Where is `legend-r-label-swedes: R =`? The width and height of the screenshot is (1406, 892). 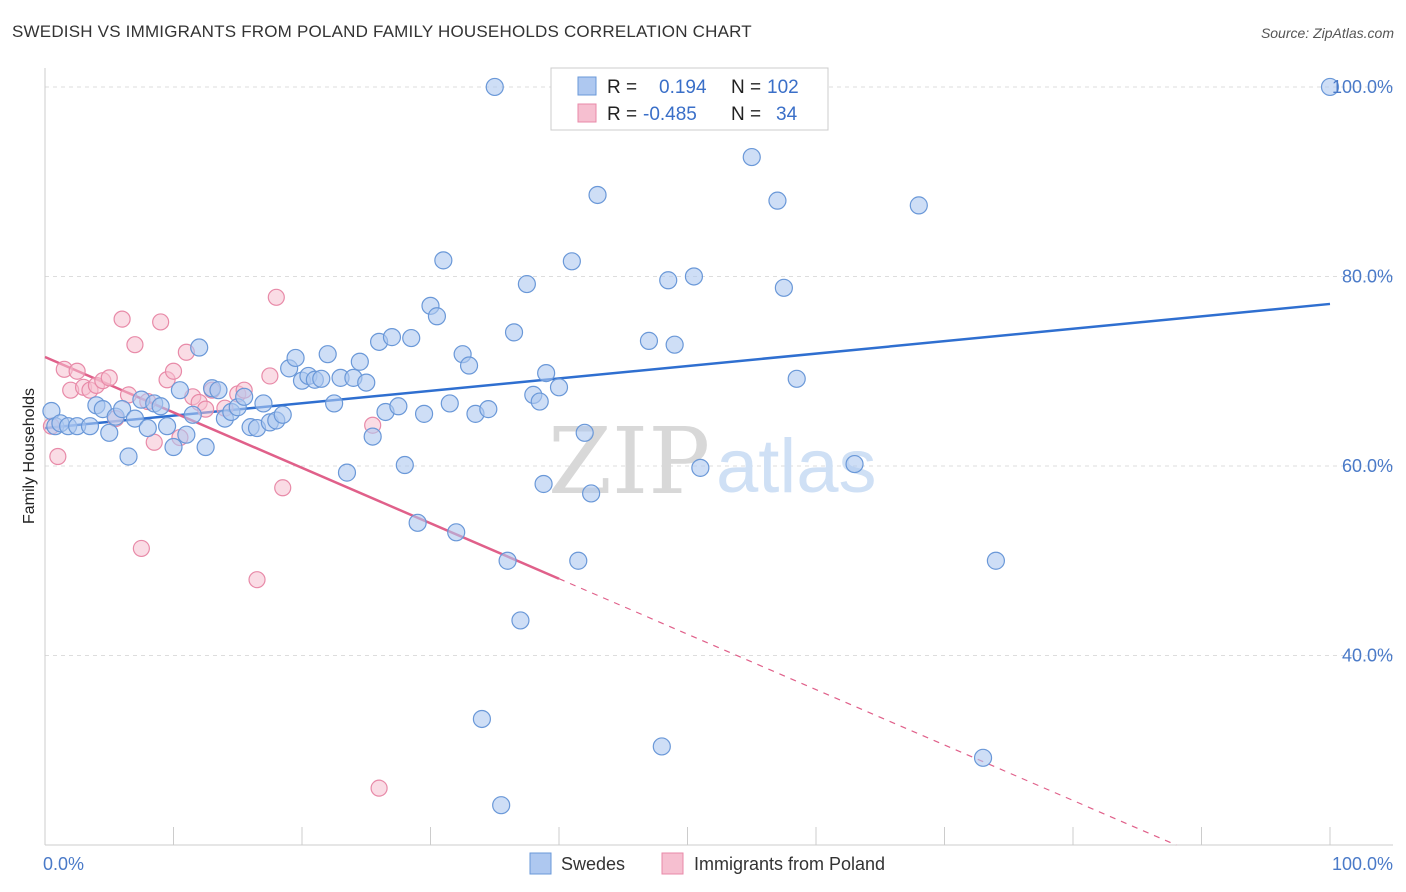
legend-r-label-swedes: R = is located at coordinates (622, 87).